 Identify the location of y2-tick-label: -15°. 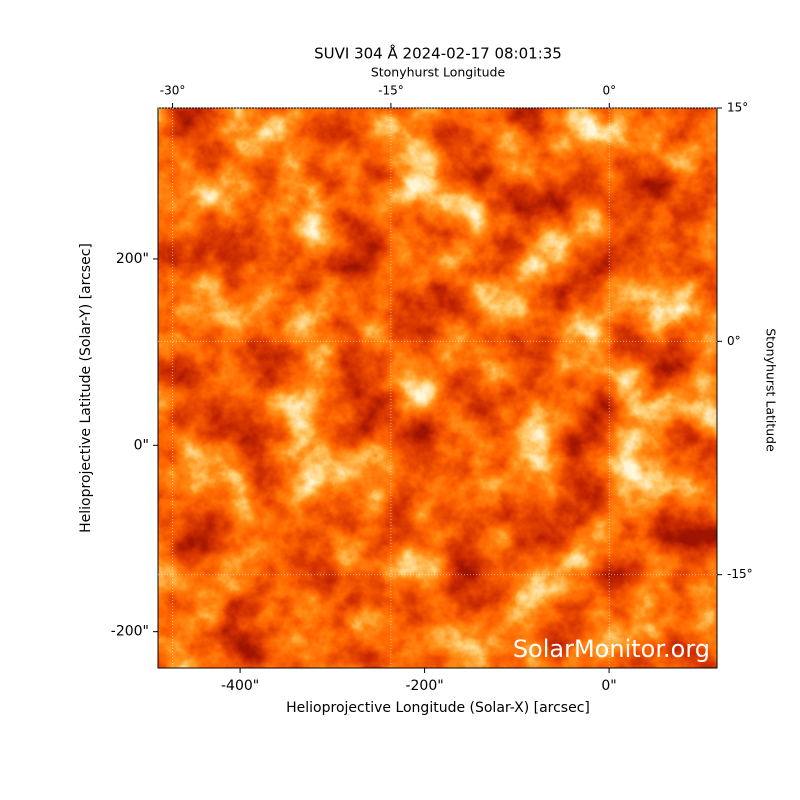
(740, 574).